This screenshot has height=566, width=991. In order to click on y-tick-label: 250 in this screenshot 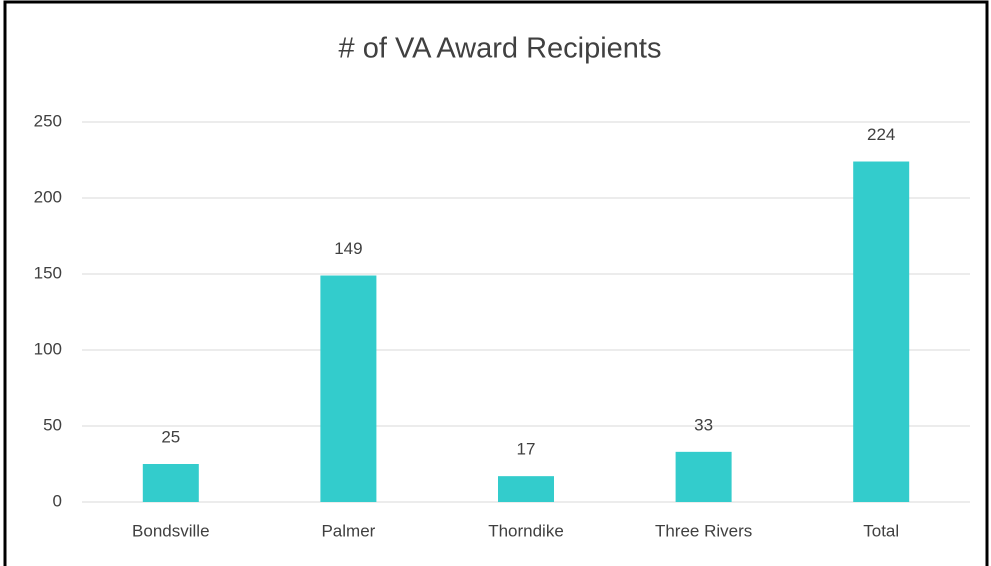, I will do `click(48, 120)`.